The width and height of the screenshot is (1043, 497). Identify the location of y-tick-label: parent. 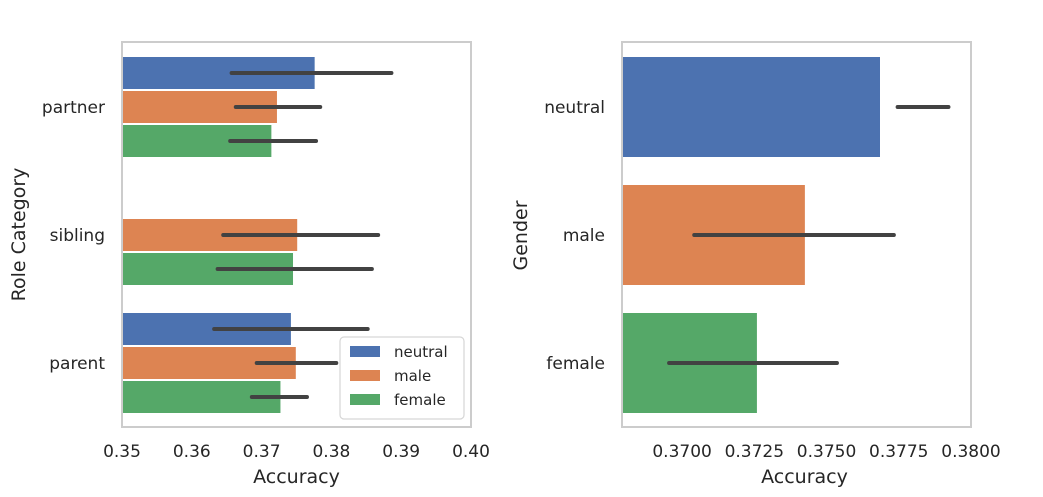
(77, 364).